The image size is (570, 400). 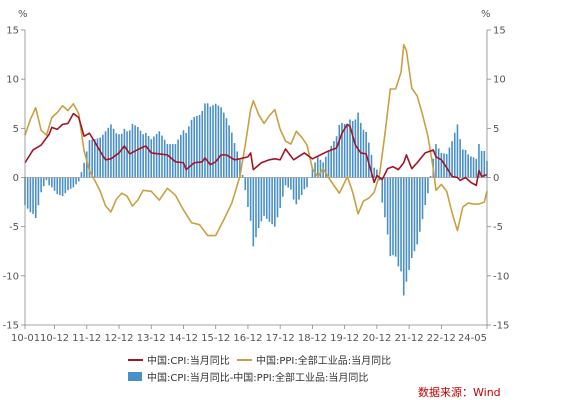 I want to click on x-tick-label: 15-12, so click(x=215, y=338).